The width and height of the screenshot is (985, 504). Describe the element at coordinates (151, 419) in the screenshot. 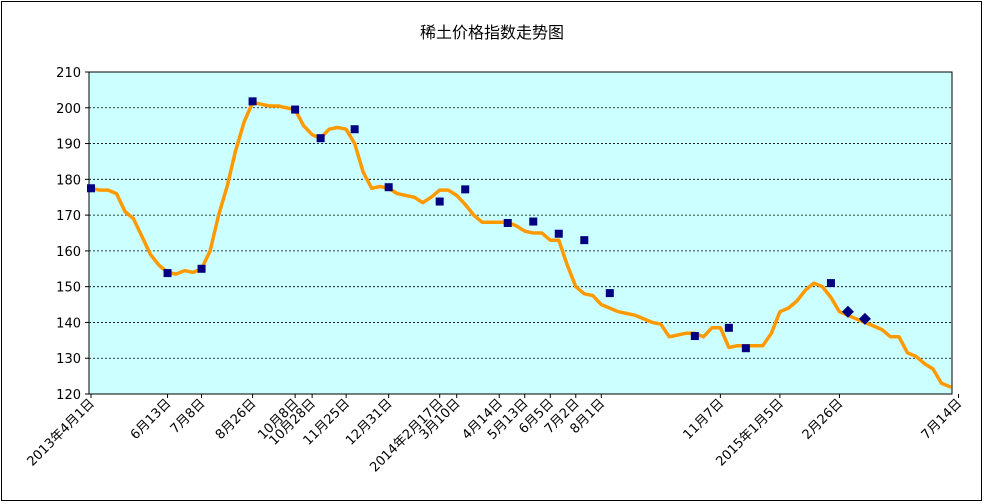

I see `x-tick-label: 6月13日` at that location.